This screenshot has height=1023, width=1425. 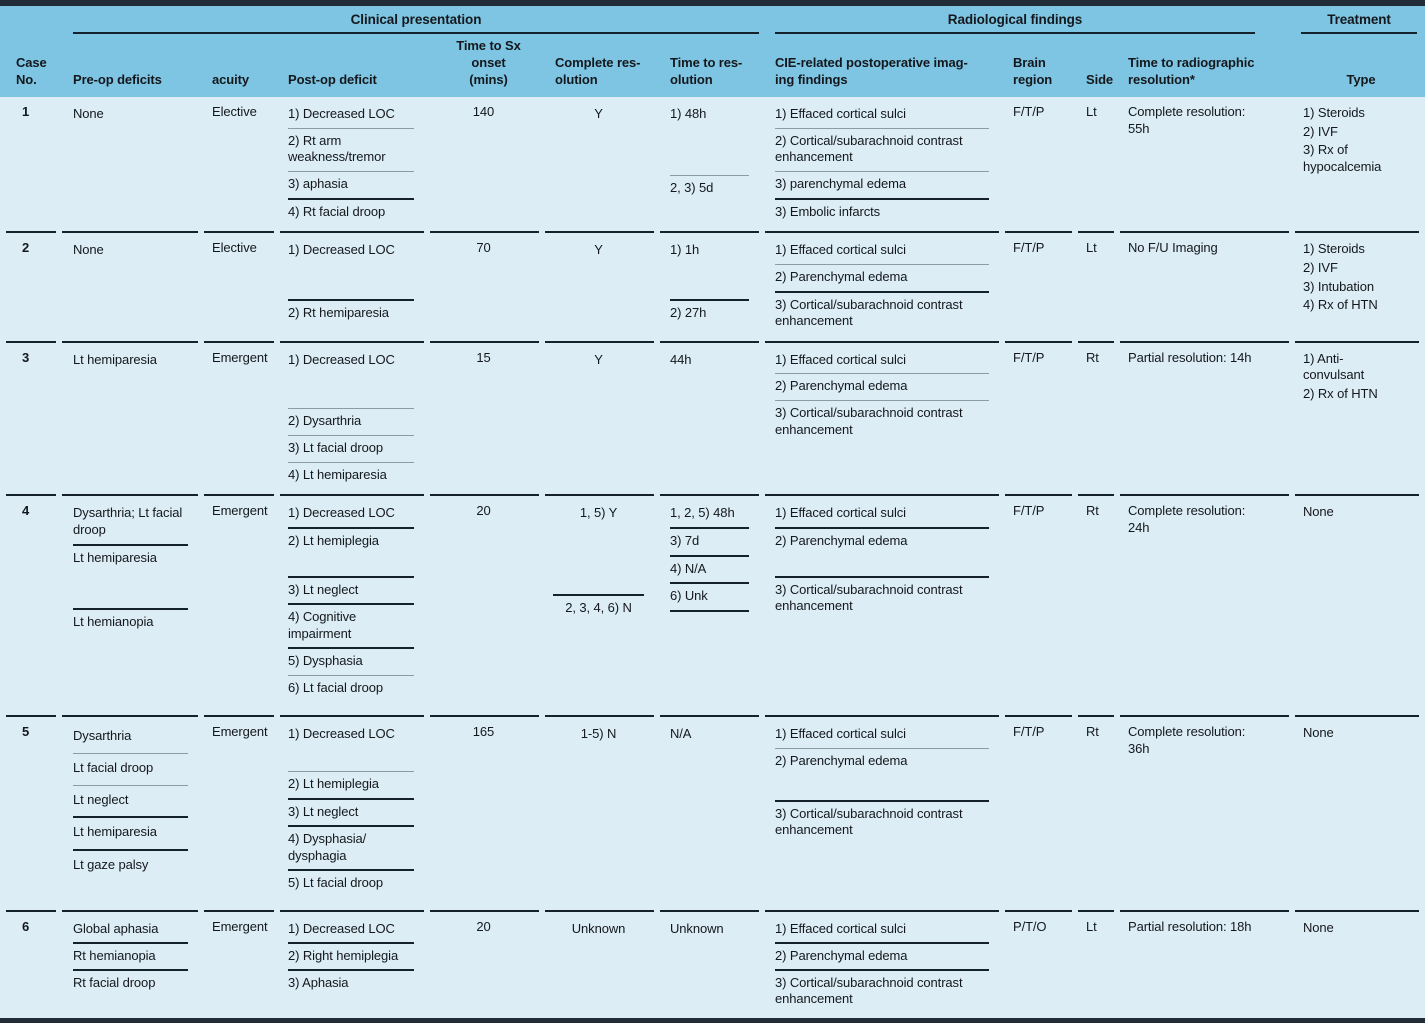 I want to click on cell-item: 1) 1h, so click(x=709, y=270).